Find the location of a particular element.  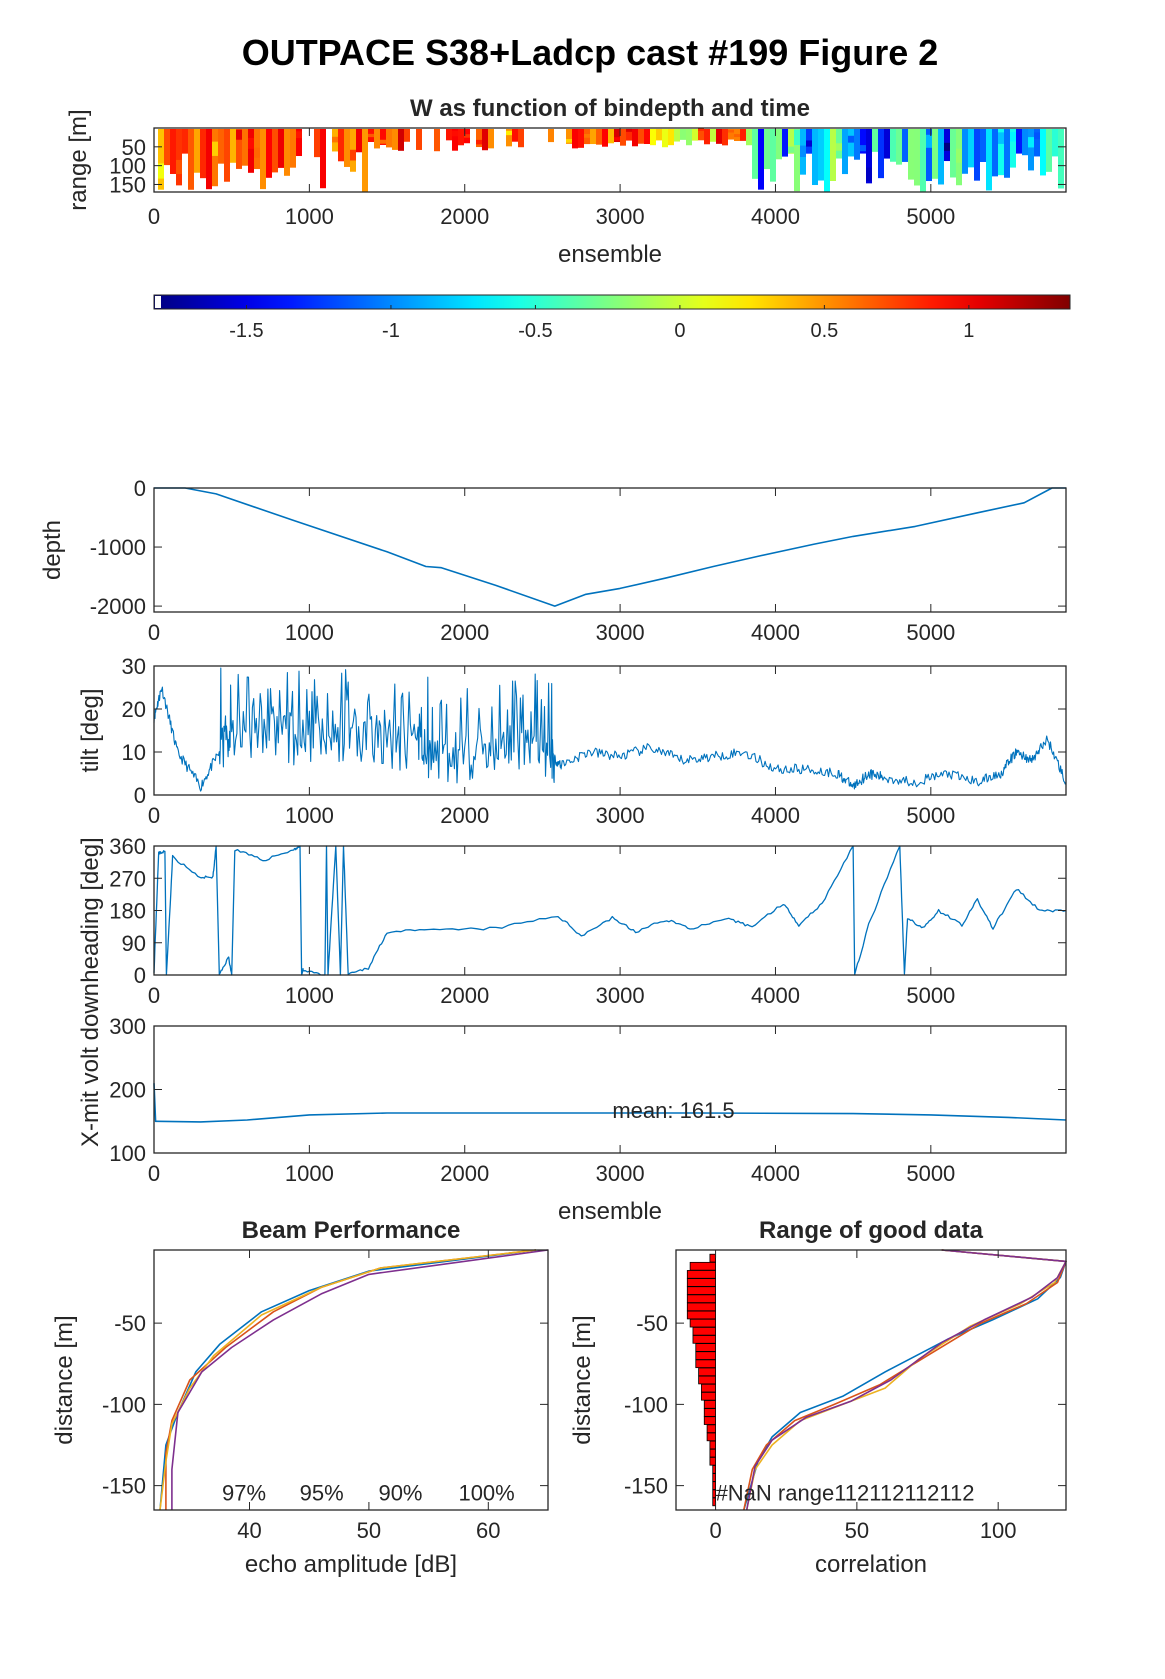

chart-title: Range of good data is located at coordinates (871, 1230).